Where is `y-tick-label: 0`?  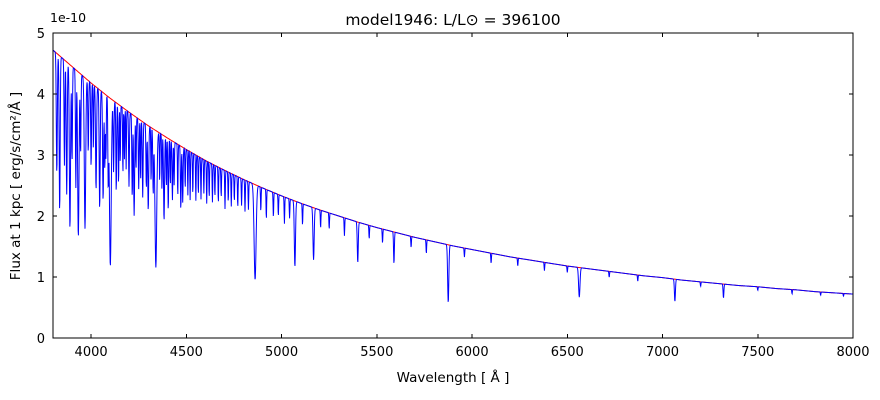 y-tick-label: 0 is located at coordinates (41, 339).